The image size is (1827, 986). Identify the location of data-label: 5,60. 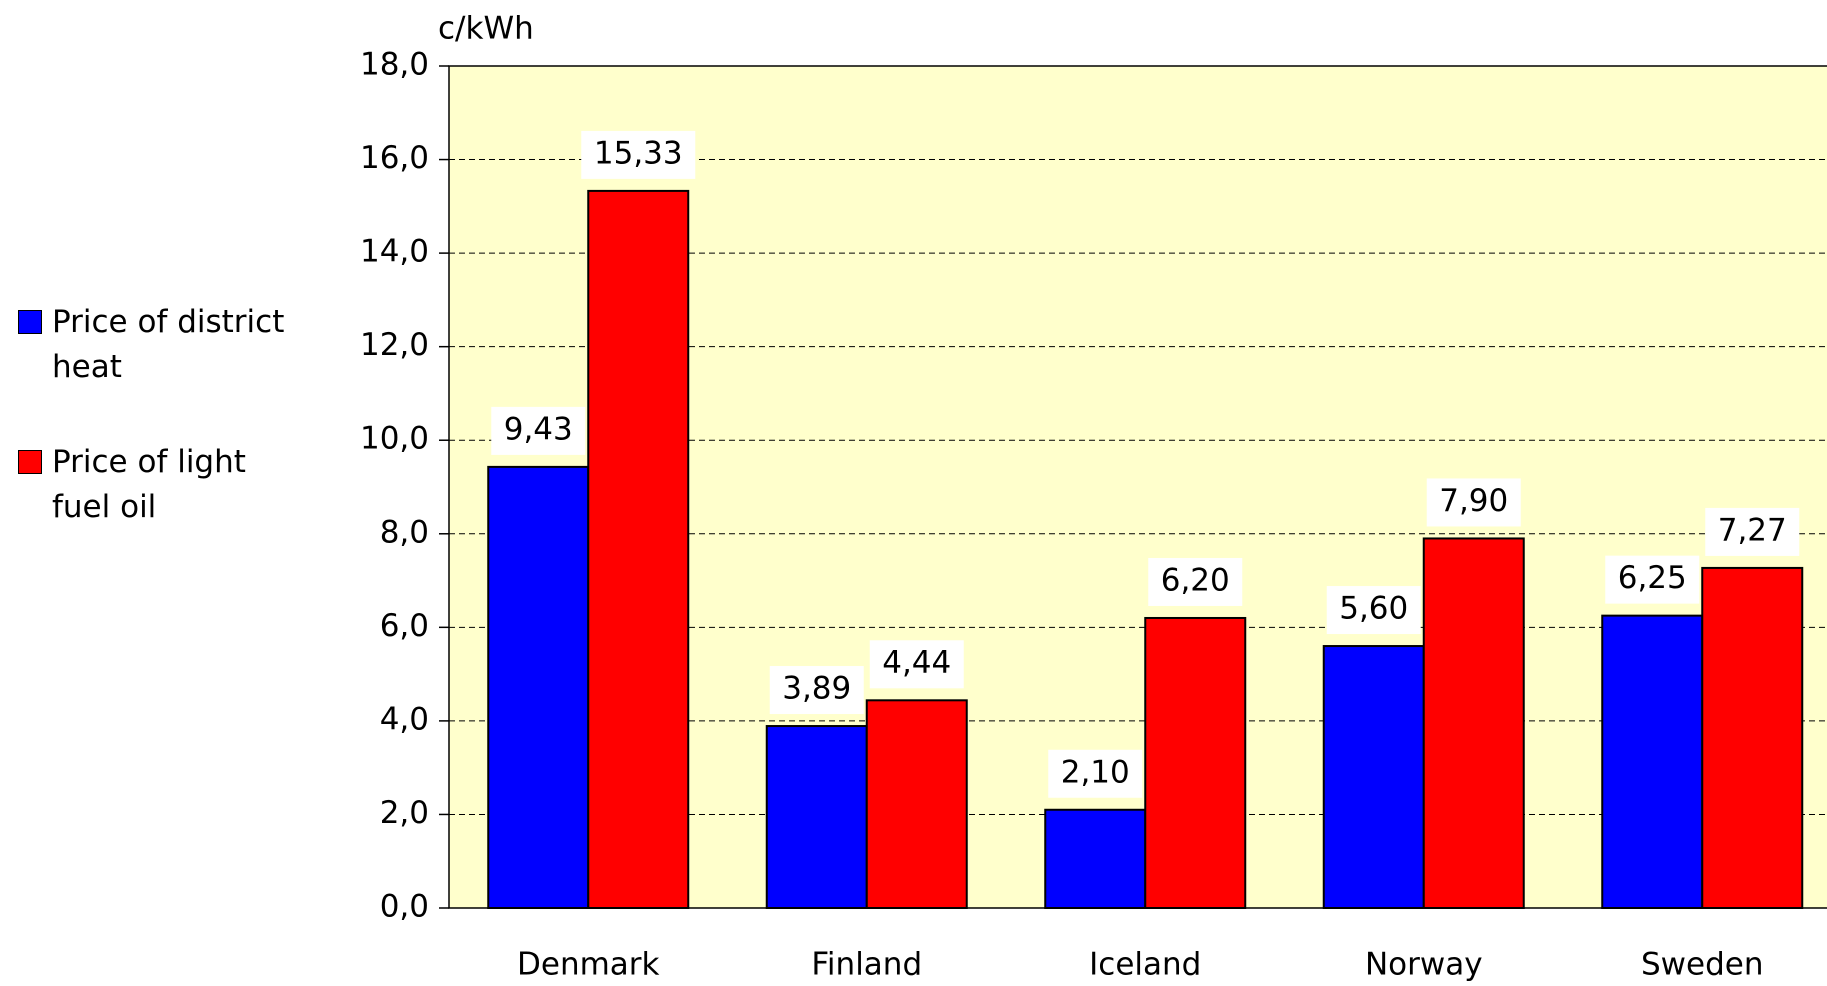
(1373, 609).